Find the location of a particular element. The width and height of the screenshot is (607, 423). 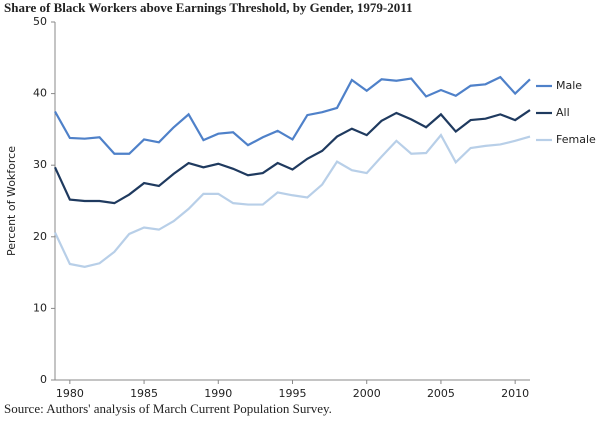

legend-label: Female is located at coordinates (576, 139).